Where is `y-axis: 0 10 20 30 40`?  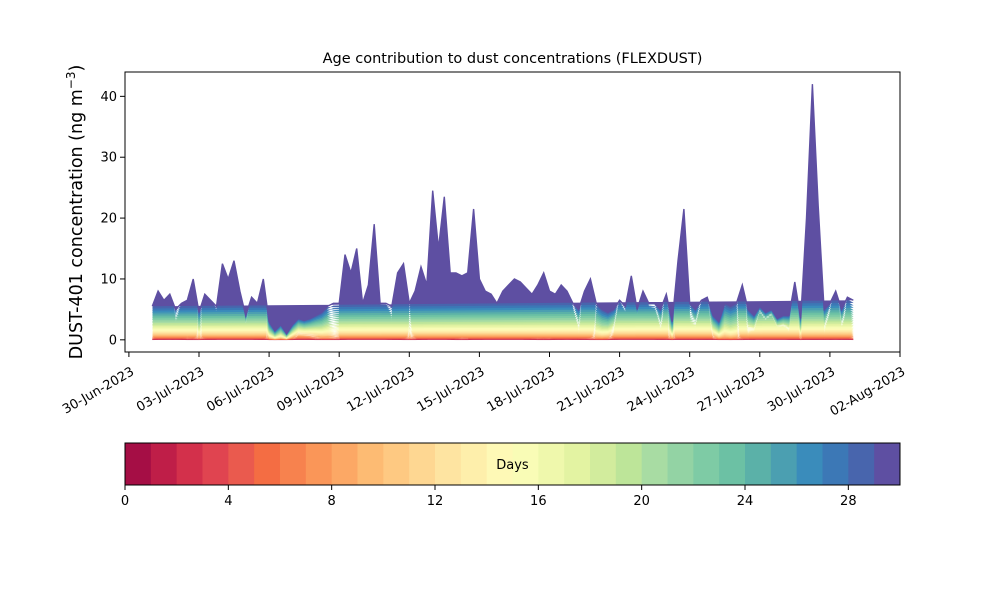
y-axis: 0 10 20 30 40 is located at coordinates (112, 219).